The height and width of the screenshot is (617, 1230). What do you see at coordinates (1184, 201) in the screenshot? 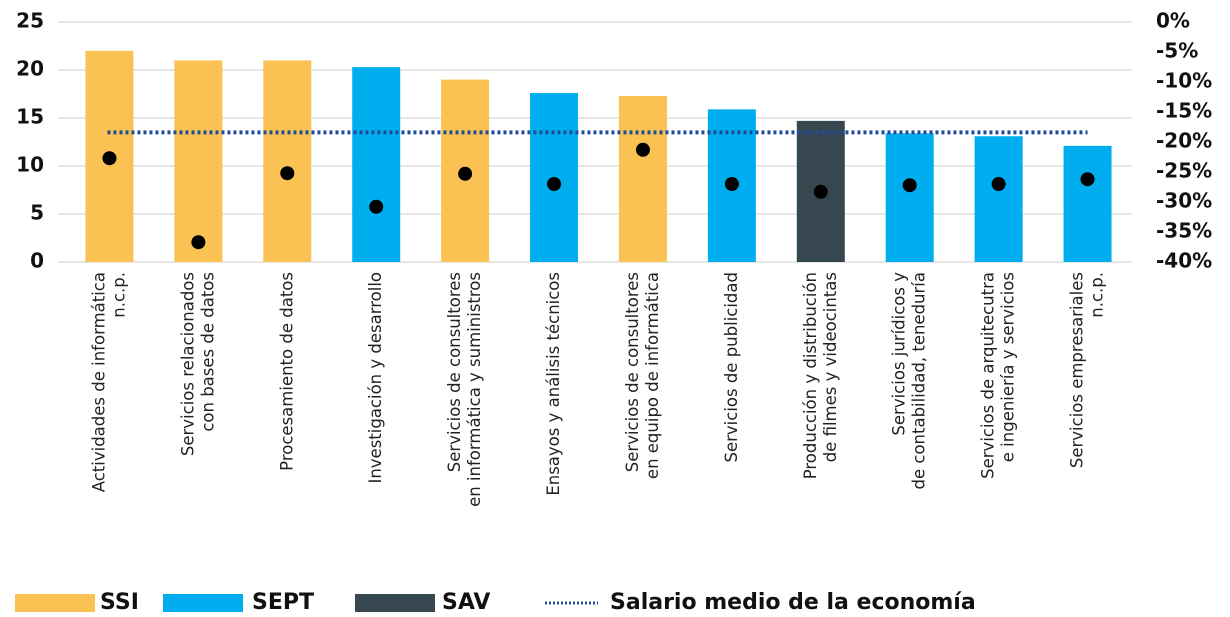
I see `y2-tick-label: -30%` at bounding box center [1184, 201].